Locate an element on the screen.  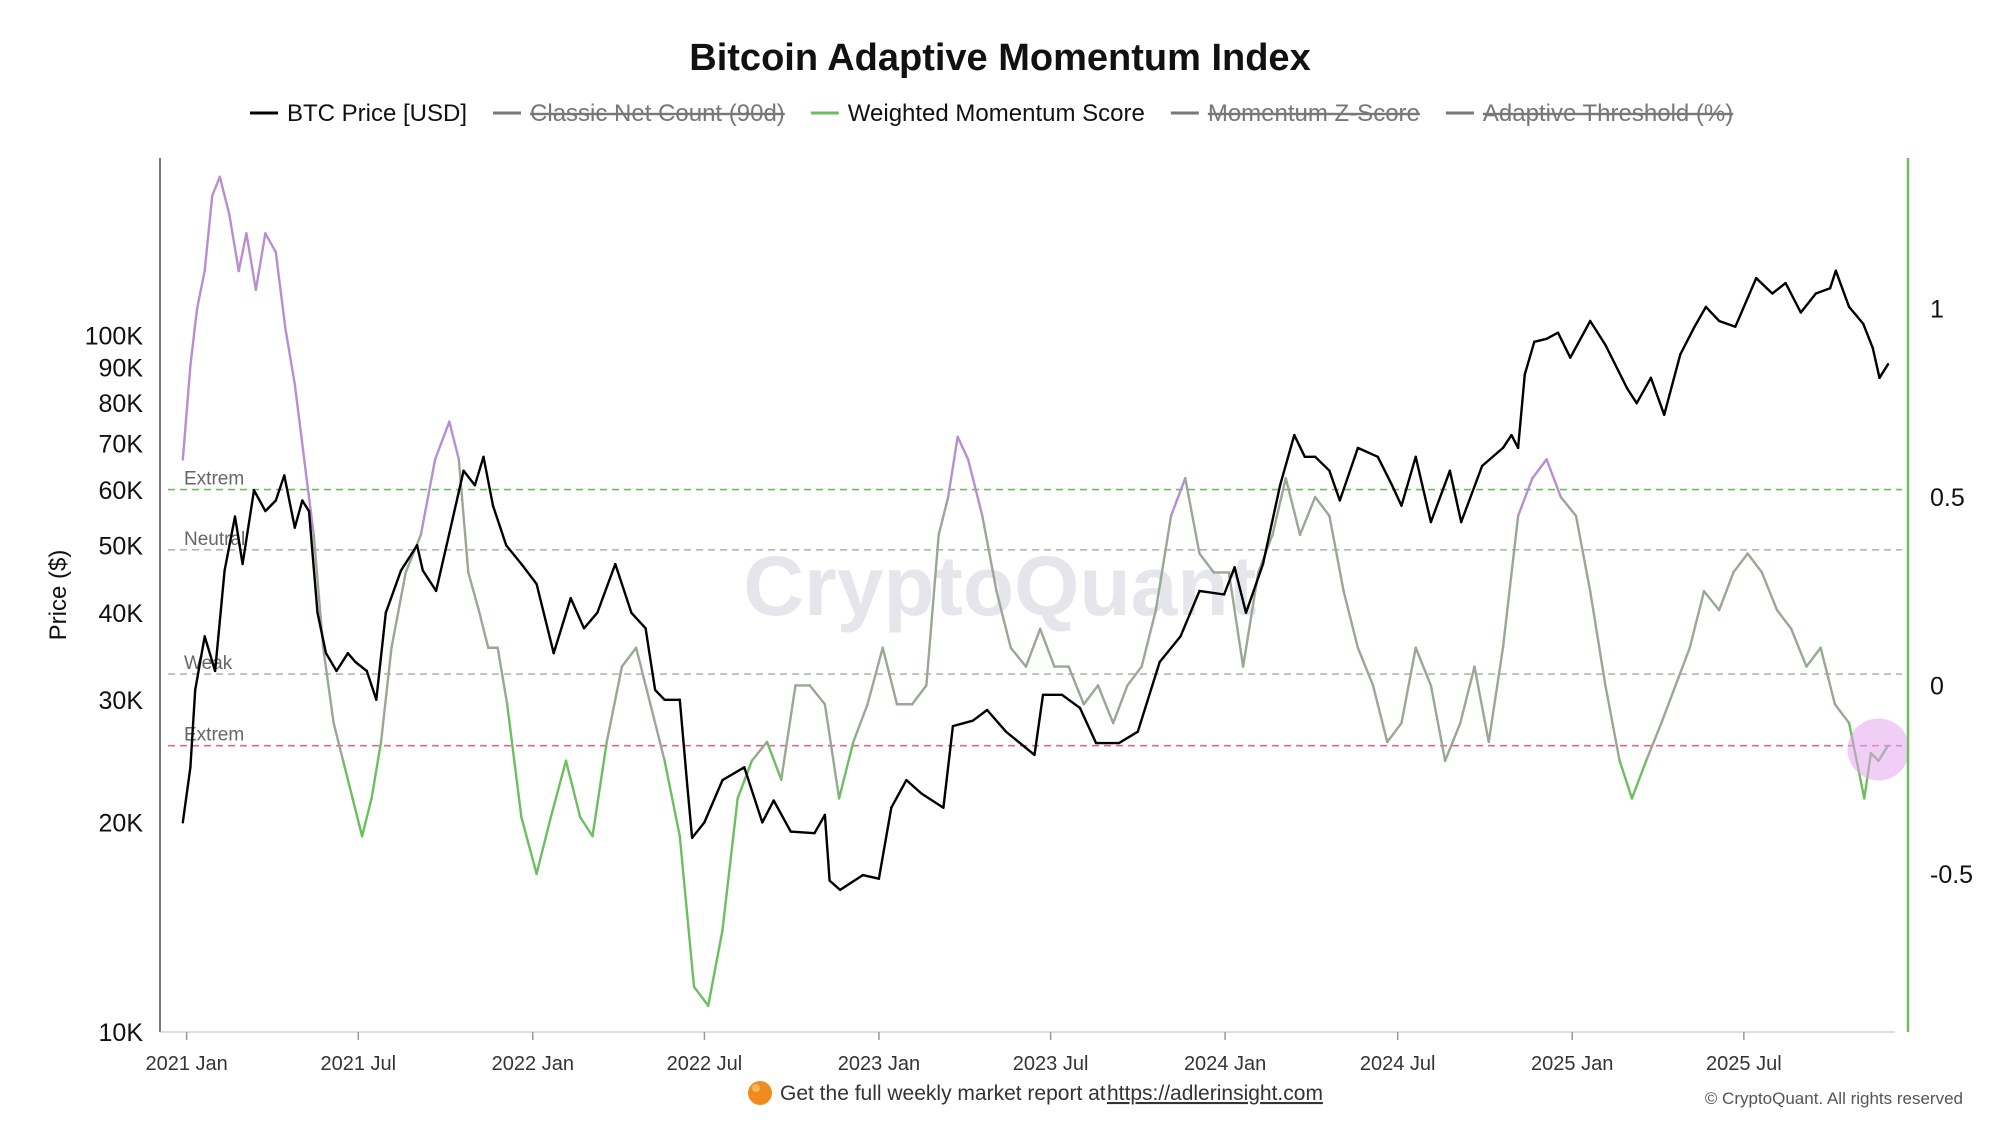
x-tick-label: 2021 Jul is located at coordinates (358, 1064).